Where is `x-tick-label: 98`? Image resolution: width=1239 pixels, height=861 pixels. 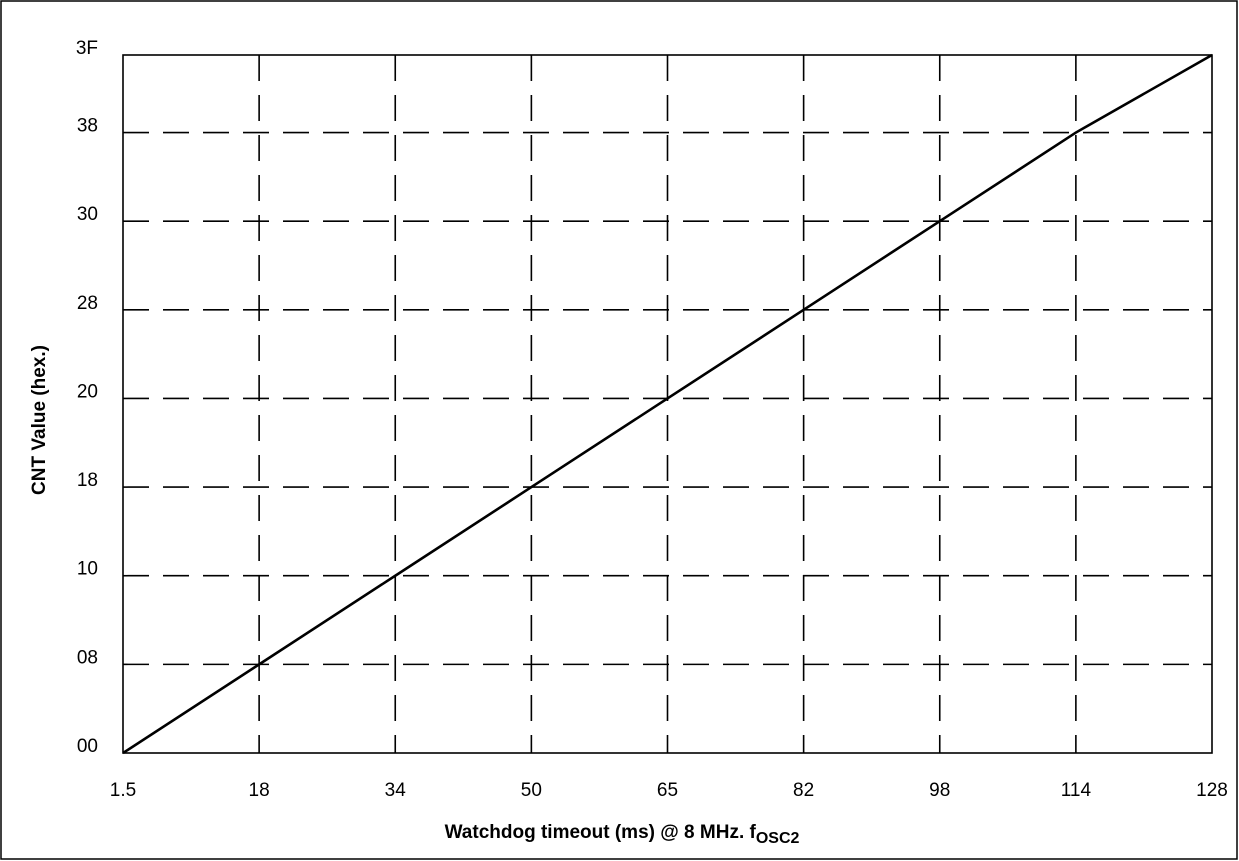
x-tick-label: 98 is located at coordinates (939, 790).